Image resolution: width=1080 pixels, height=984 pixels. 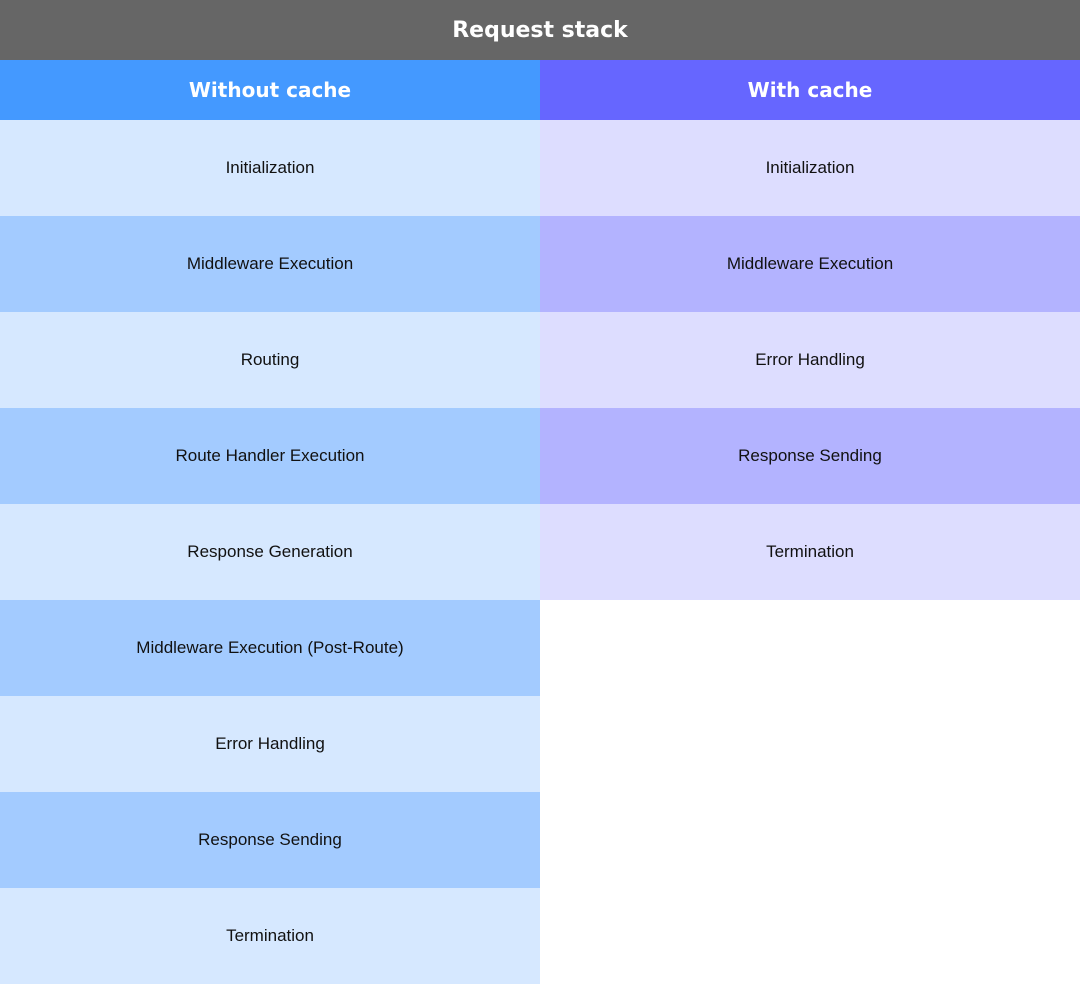 What do you see at coordinates (270, 264) in the screenshot?
I see `without-cache-step: Middleware Execution` at bounding box center [270, 264].